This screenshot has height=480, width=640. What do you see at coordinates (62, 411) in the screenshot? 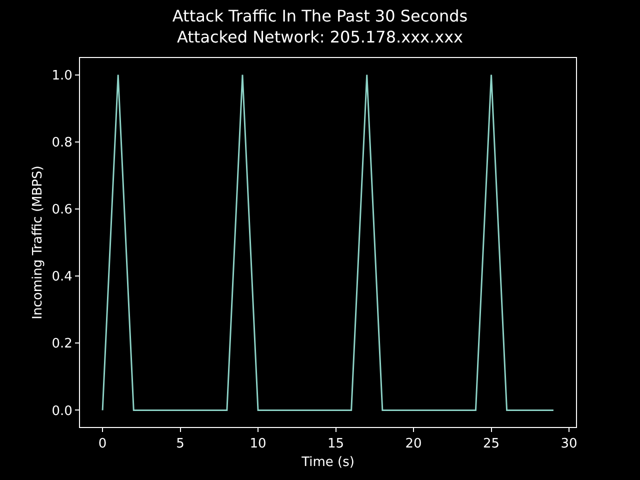
I see `y-tick-label: 0.0` at bounding box center [62, 411].